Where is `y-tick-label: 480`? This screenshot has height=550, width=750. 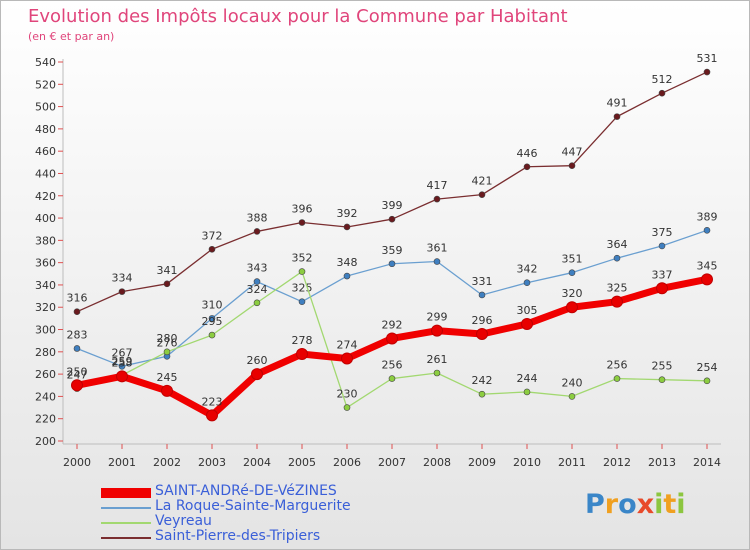 y-tick-label: 480 is located at coordinates (45, 129).